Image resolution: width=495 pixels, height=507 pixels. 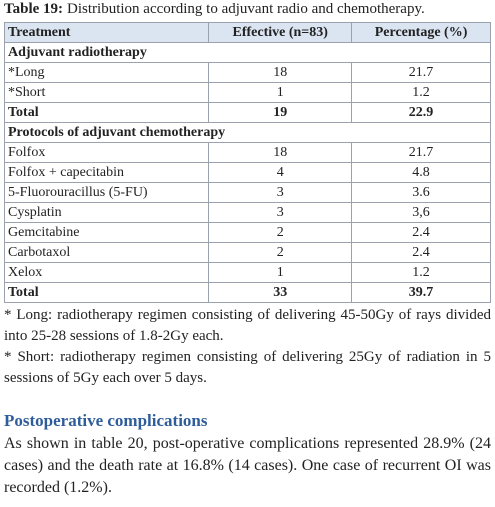 What do you see at coordinates (280, 32) in the screenshot?
I see `cell: Effective (n=83)` at bounding box center [280, 32].